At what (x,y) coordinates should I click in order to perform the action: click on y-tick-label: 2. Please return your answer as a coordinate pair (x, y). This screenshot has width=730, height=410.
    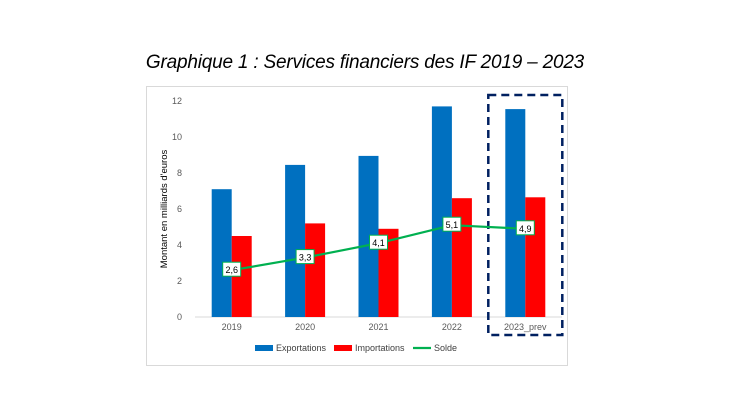
    Looking at the image, I should click on (179, 281).